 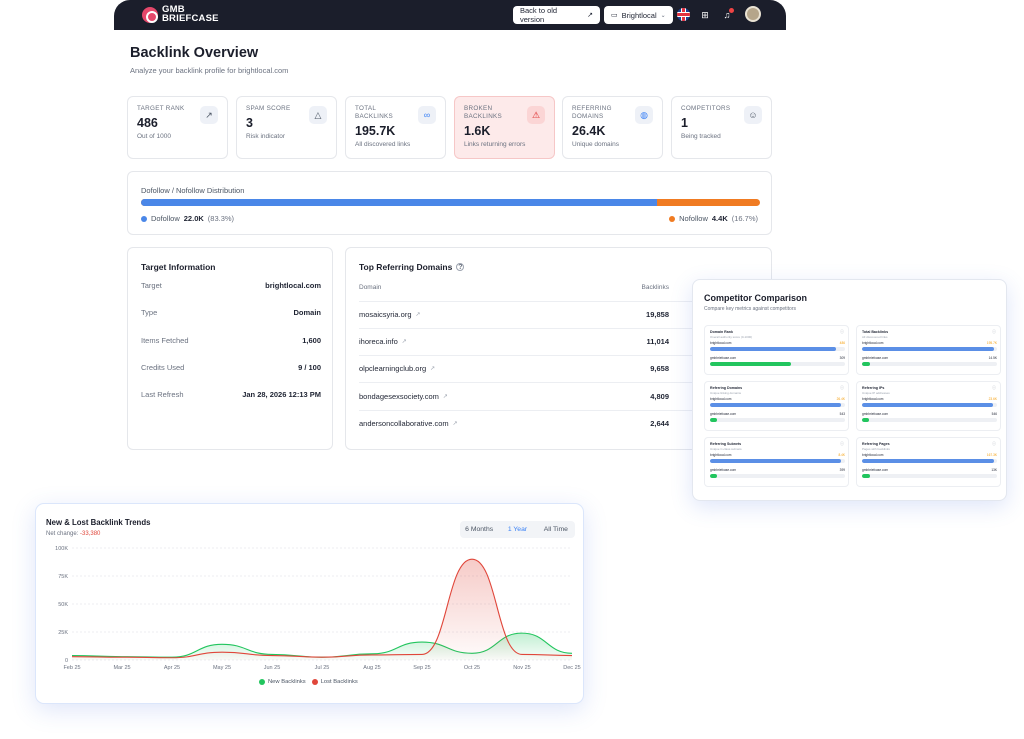 What do you see at coordinates (71, 668) in the screenshot?
I see `x-tick-label: Feb 25` at bounding box center [71, 668].